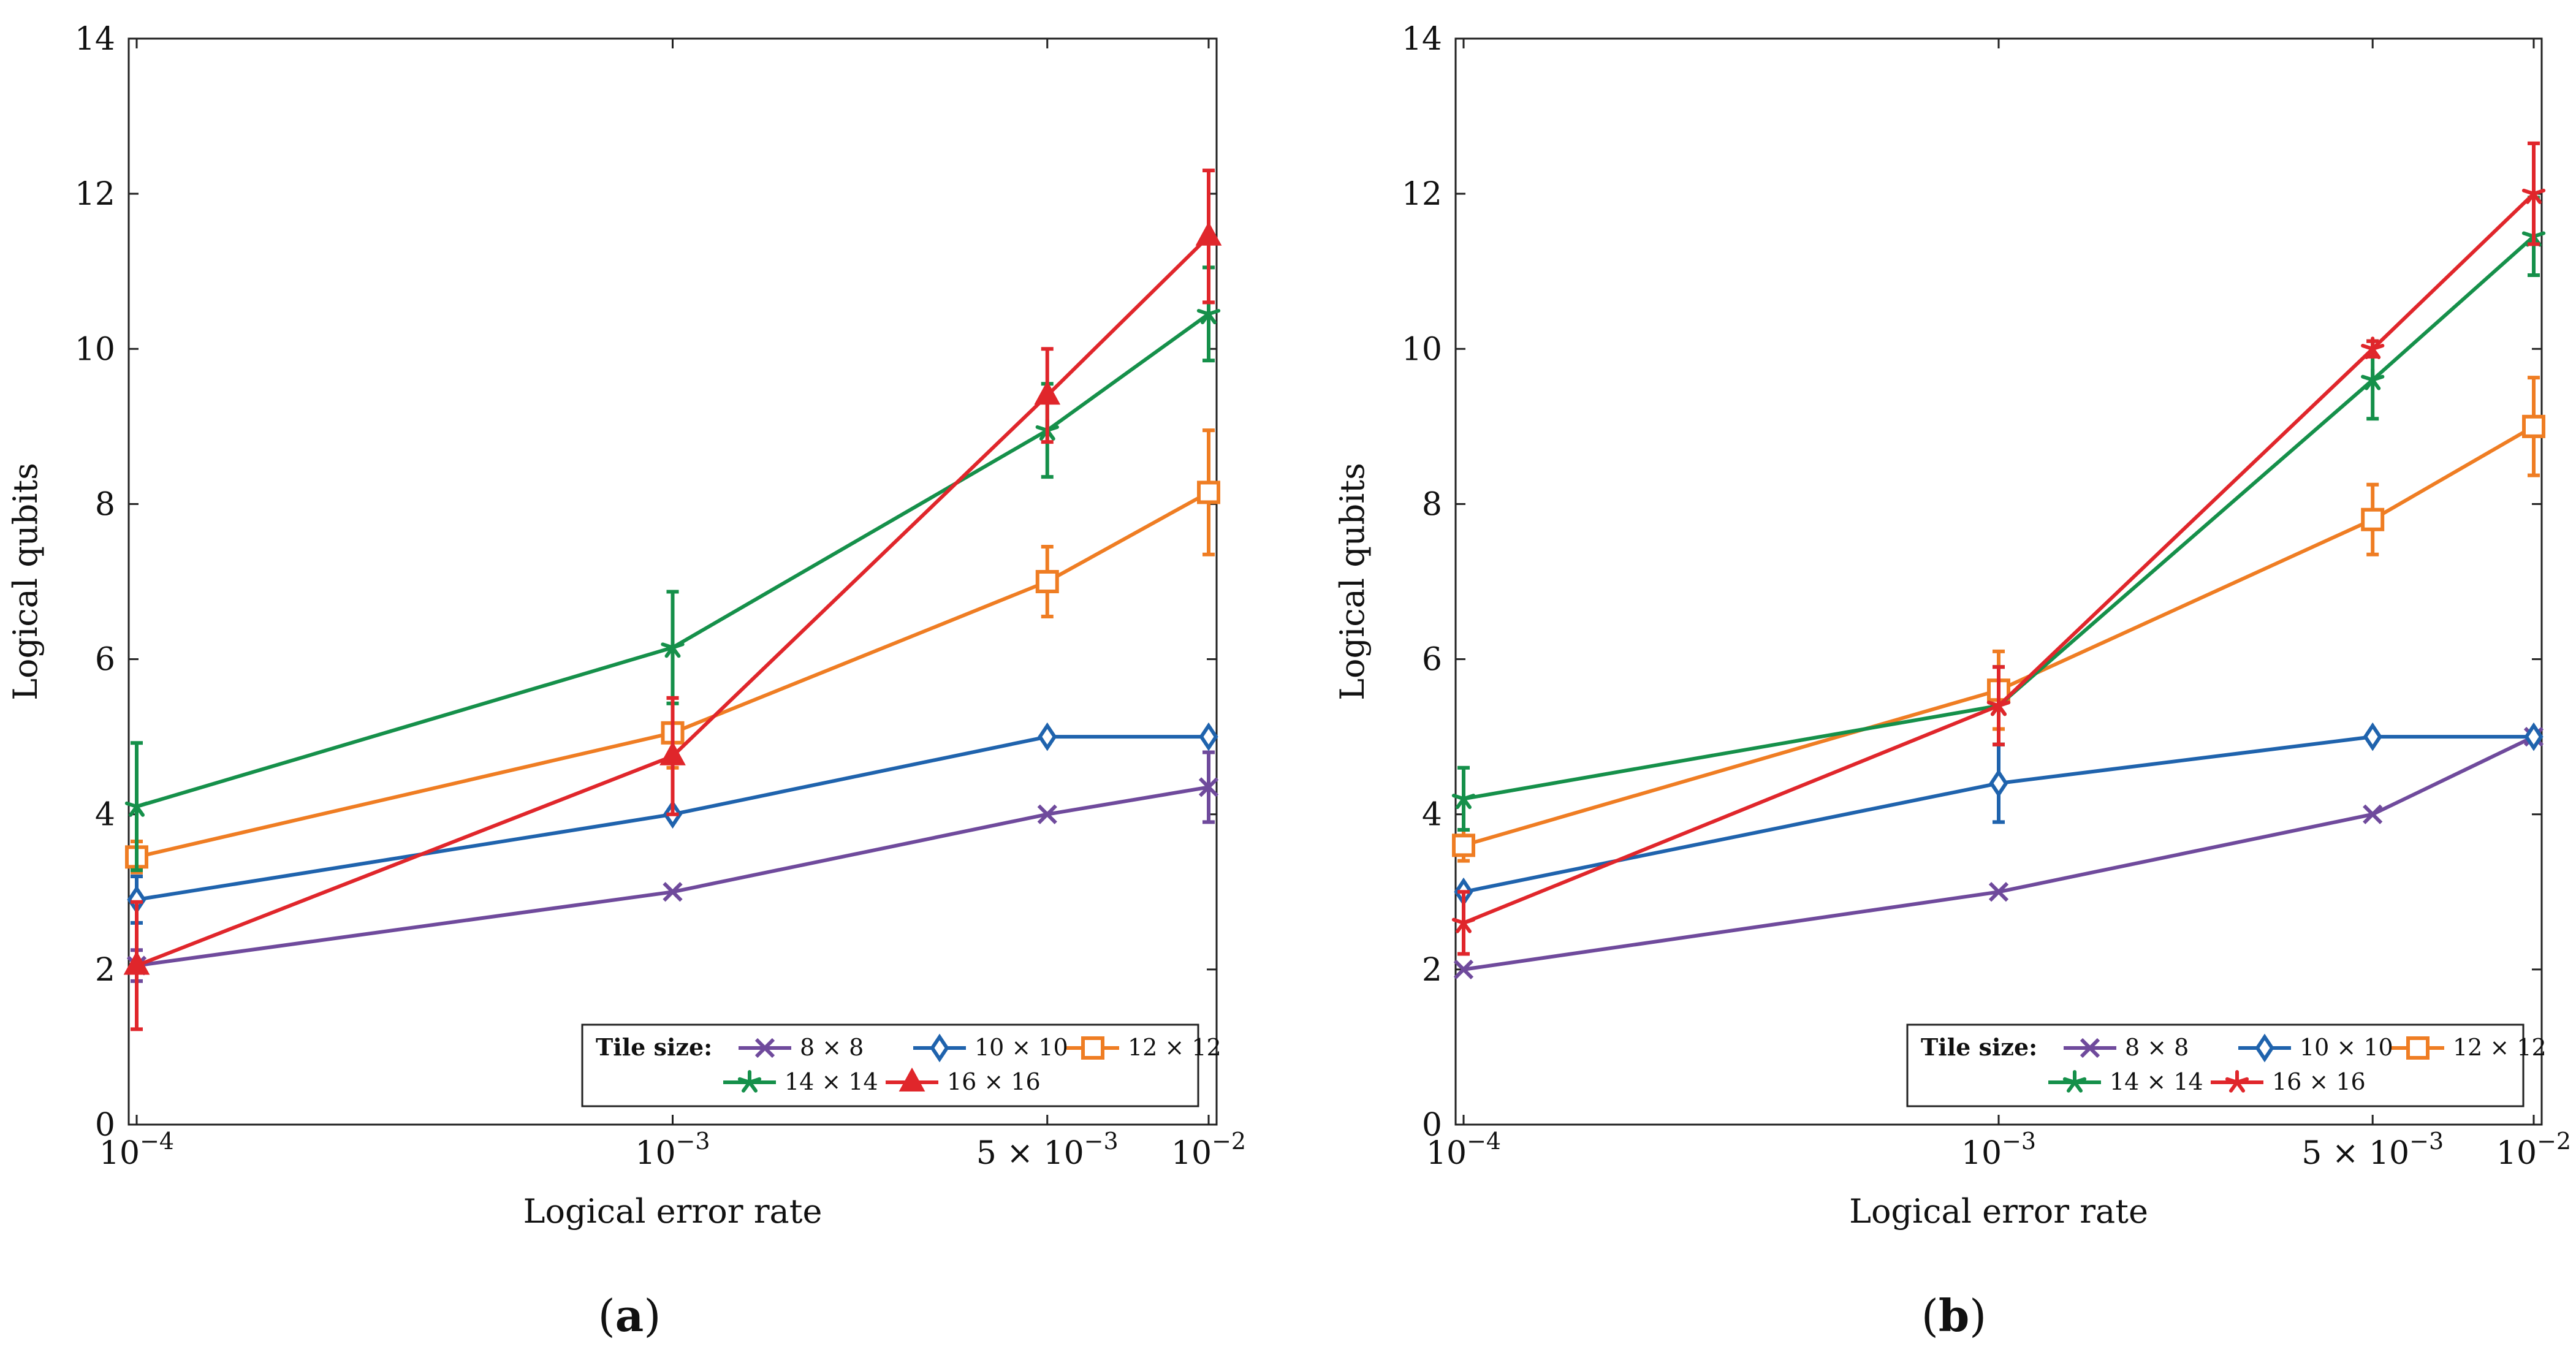  What do you see at coordinates (2554, 1141) in the screenshot?
I see `panel-b-xtick-exponent-3: −2` at bounding box center [2554, 1141].